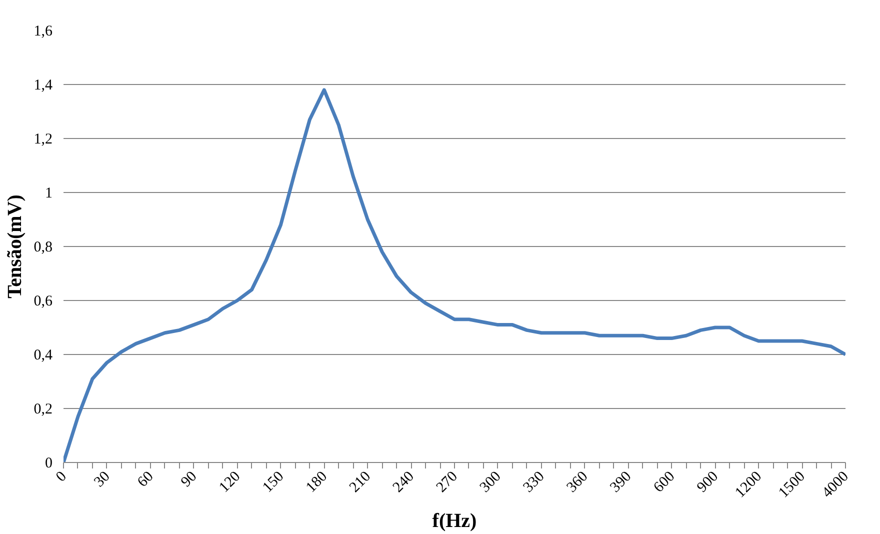 The width and height of the screenshot is (880, 534). What do you see at coordinates (43, 410) in the screenshot?
I see `y-tick-label: 0,2` at bounding box center [43, 410].